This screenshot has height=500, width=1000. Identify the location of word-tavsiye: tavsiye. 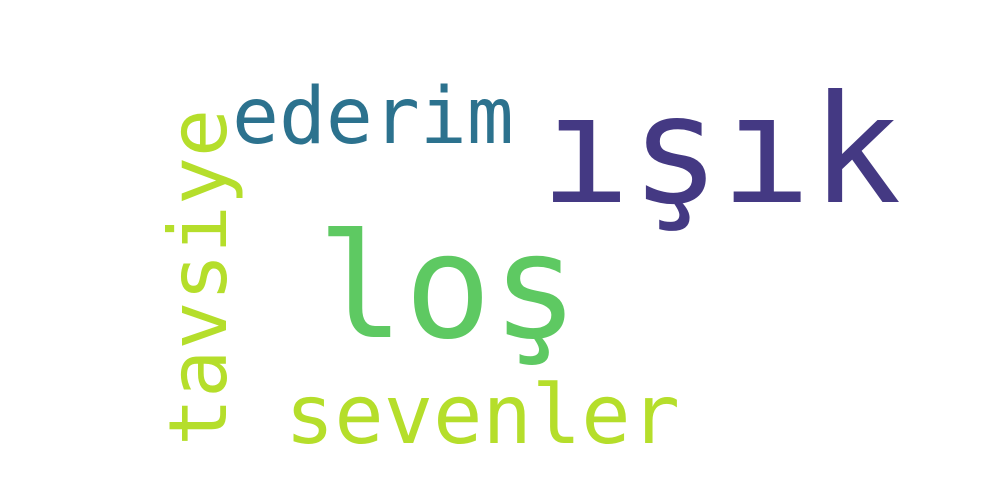
(198, 277).